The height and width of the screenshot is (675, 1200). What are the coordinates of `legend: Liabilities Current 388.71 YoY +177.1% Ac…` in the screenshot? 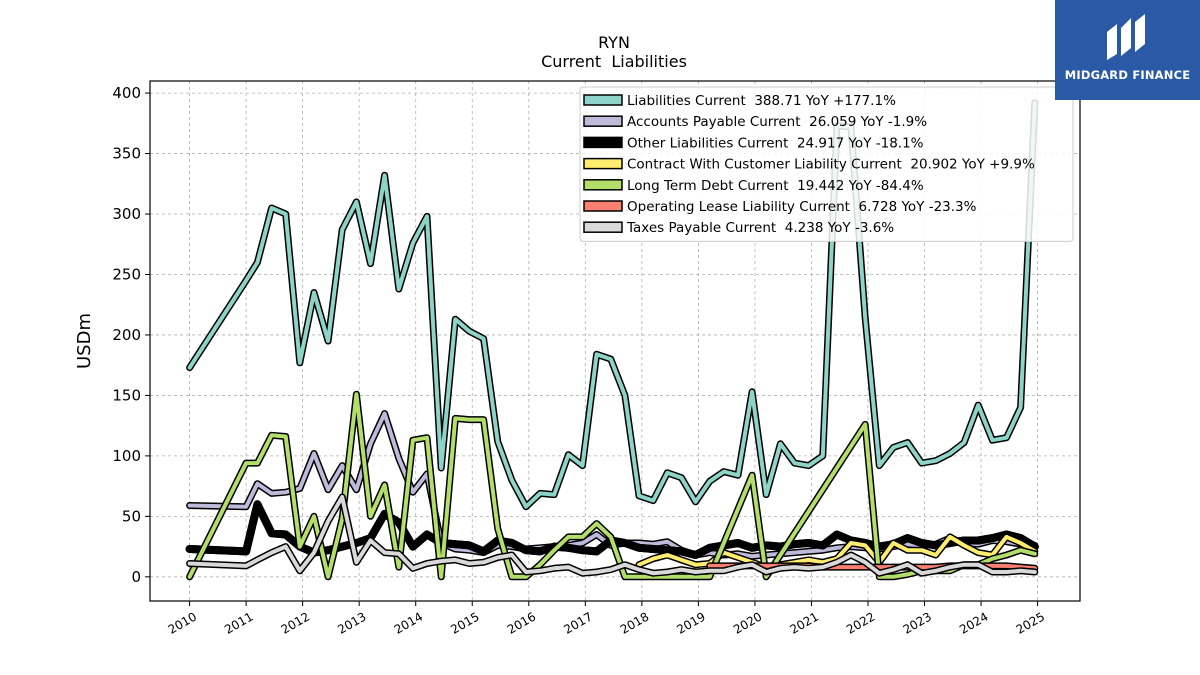 It's located at (826, 164).